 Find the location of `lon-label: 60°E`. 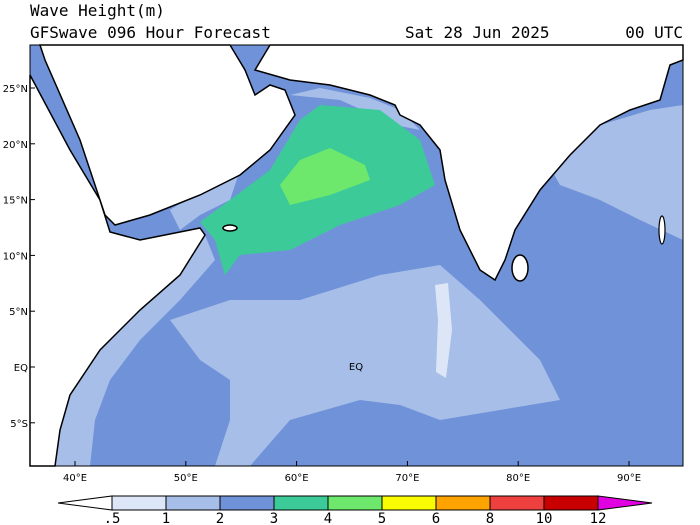

lon-label: 60°E is located at coordinates (297, 478).